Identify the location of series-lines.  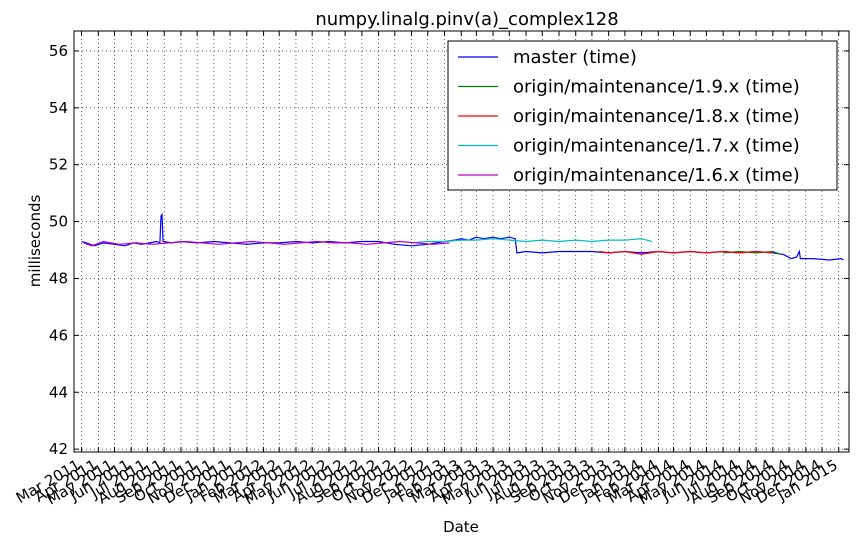
(462, 236).